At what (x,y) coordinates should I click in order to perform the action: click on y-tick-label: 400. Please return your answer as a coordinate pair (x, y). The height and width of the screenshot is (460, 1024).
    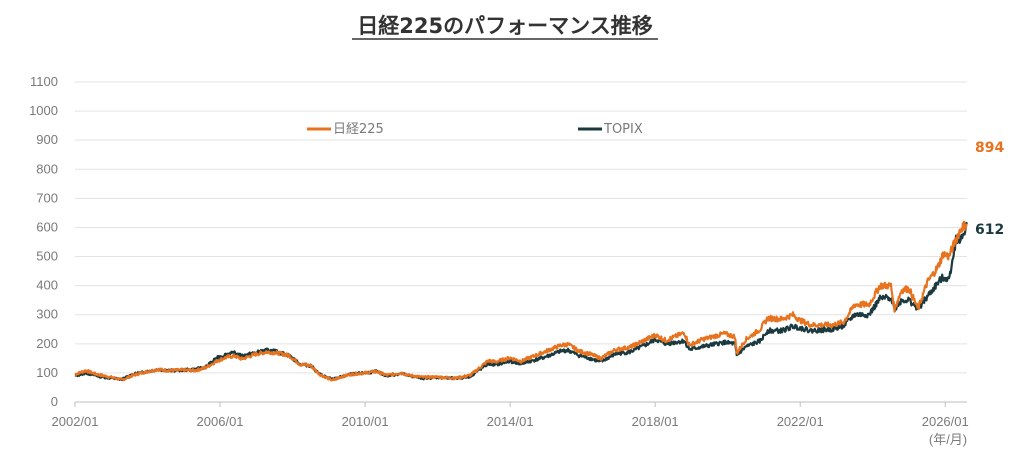
    Looking at the image, I should click on (47, 285).